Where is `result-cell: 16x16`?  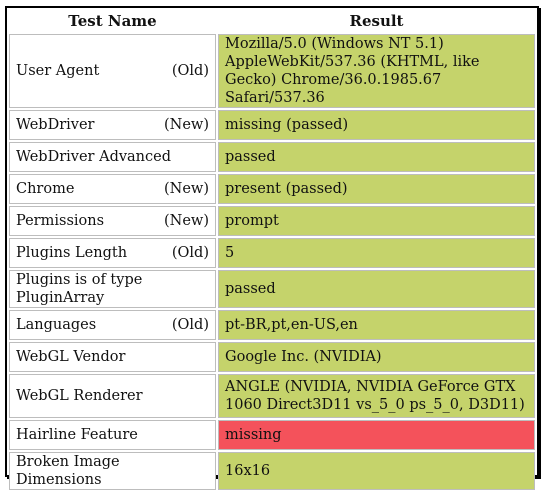 result-cell: 16x16 is located at coordinates (376, 471).